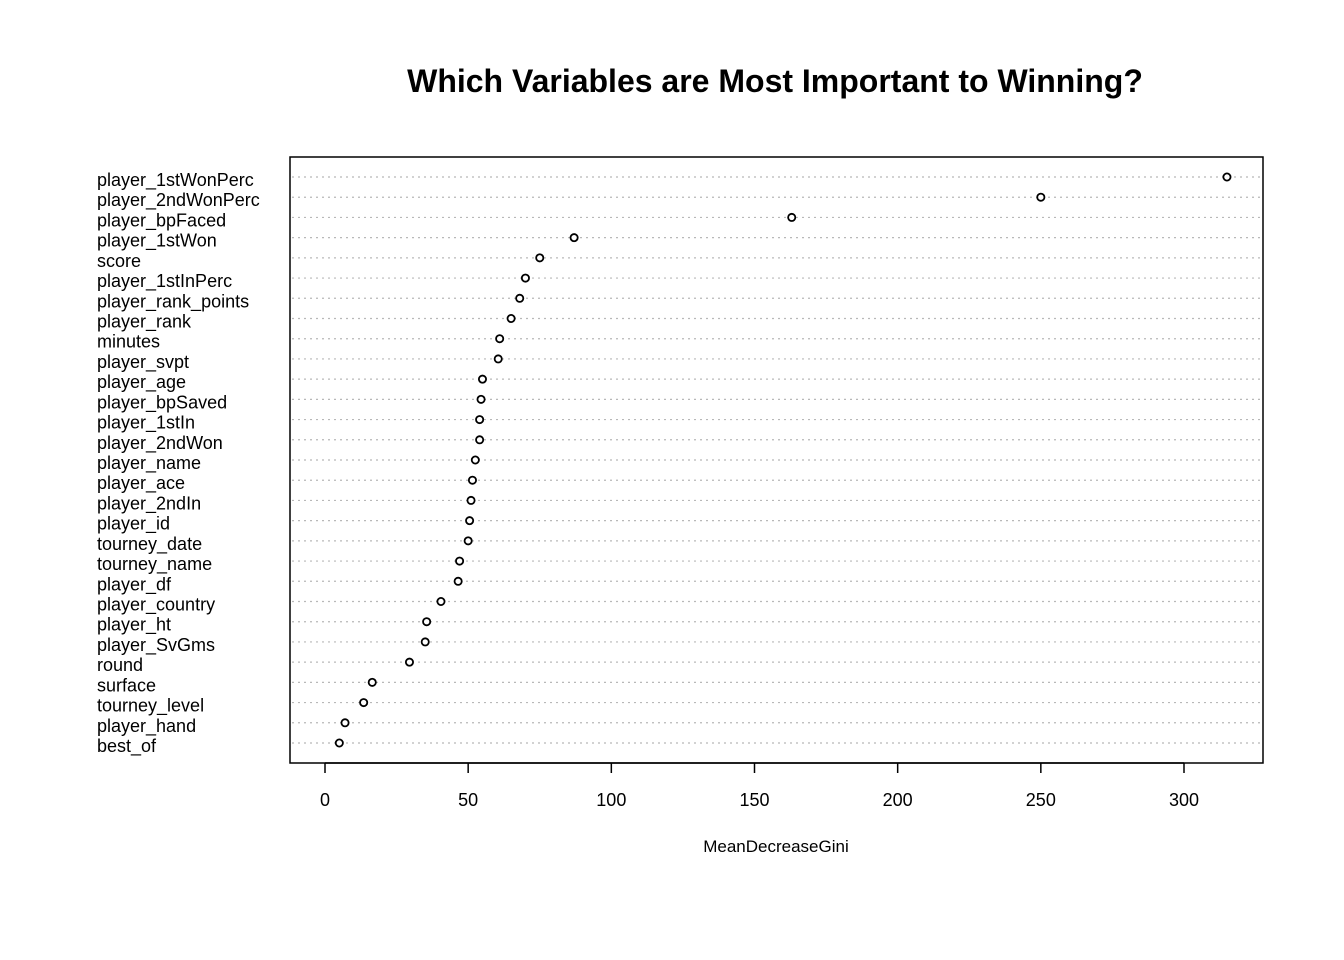 This screenshot has width=1344, height=960. Describe the element at coordinates (173, 301) in the screenshot. I see `category-label: player_rank_points` at that location.